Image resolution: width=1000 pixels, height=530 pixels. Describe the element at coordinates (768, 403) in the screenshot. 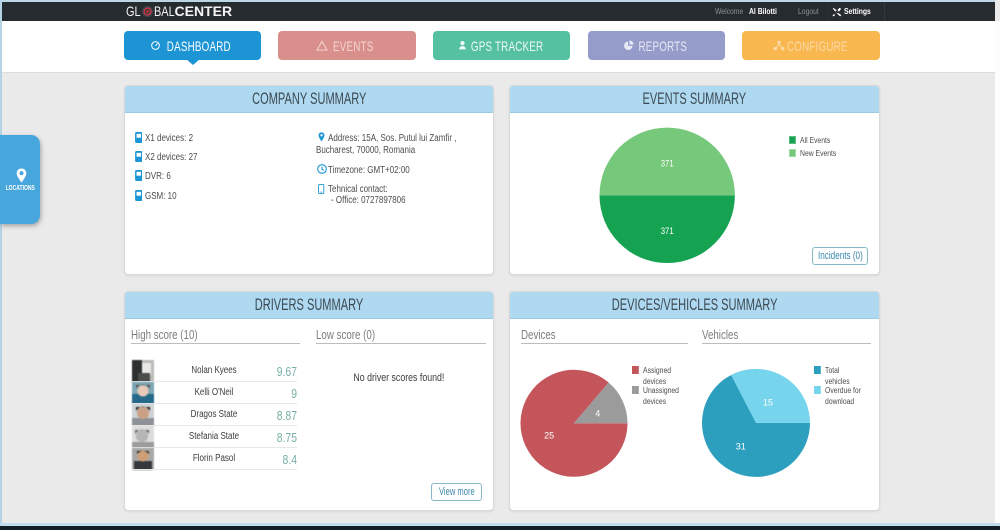

I see `svg-text: 15` at that location.